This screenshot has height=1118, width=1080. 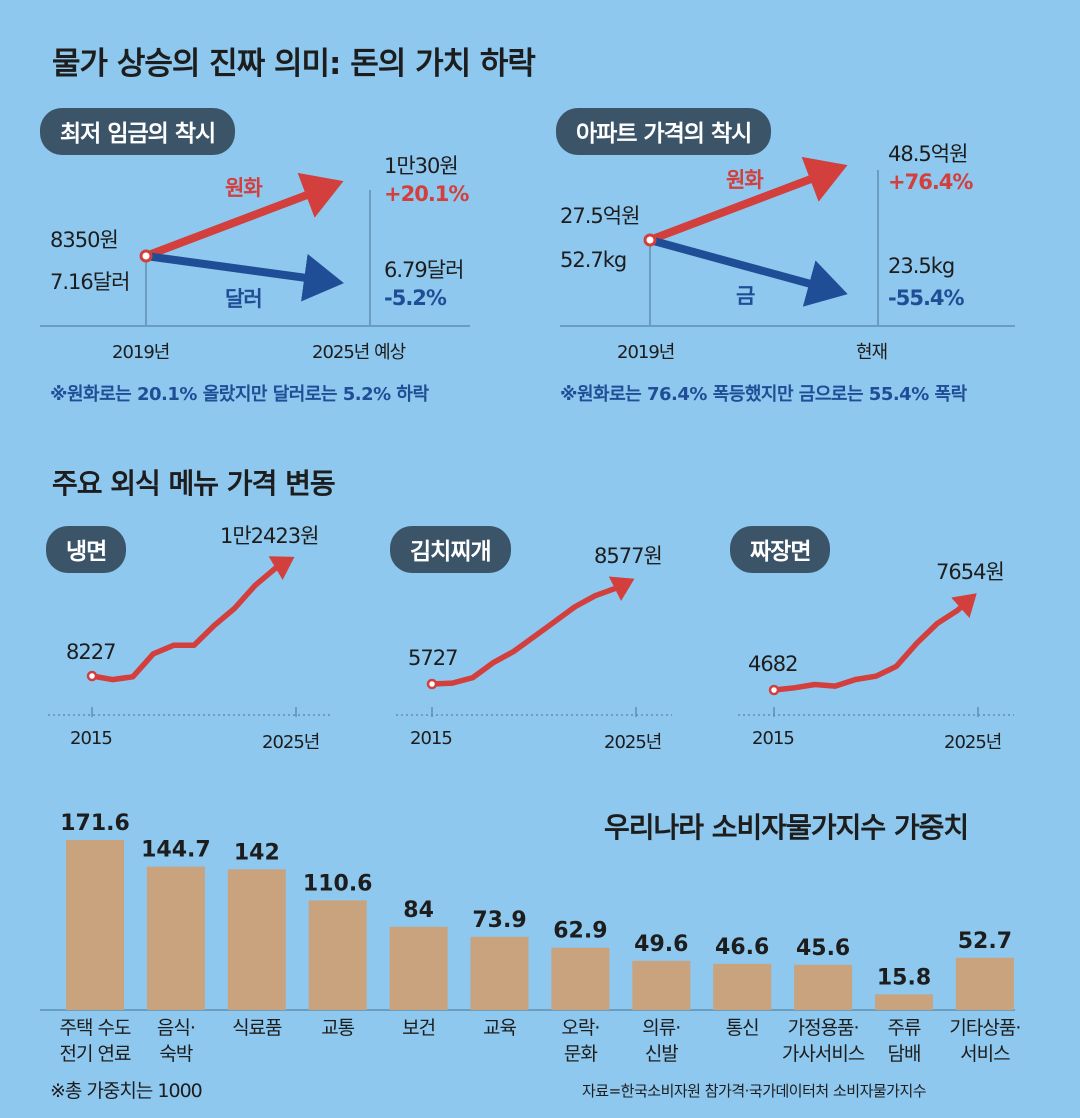 What do you see at coordinates (244, 277) in the screenshot?
I see `wage-usd-arrow` at bounding box center [244, 277].